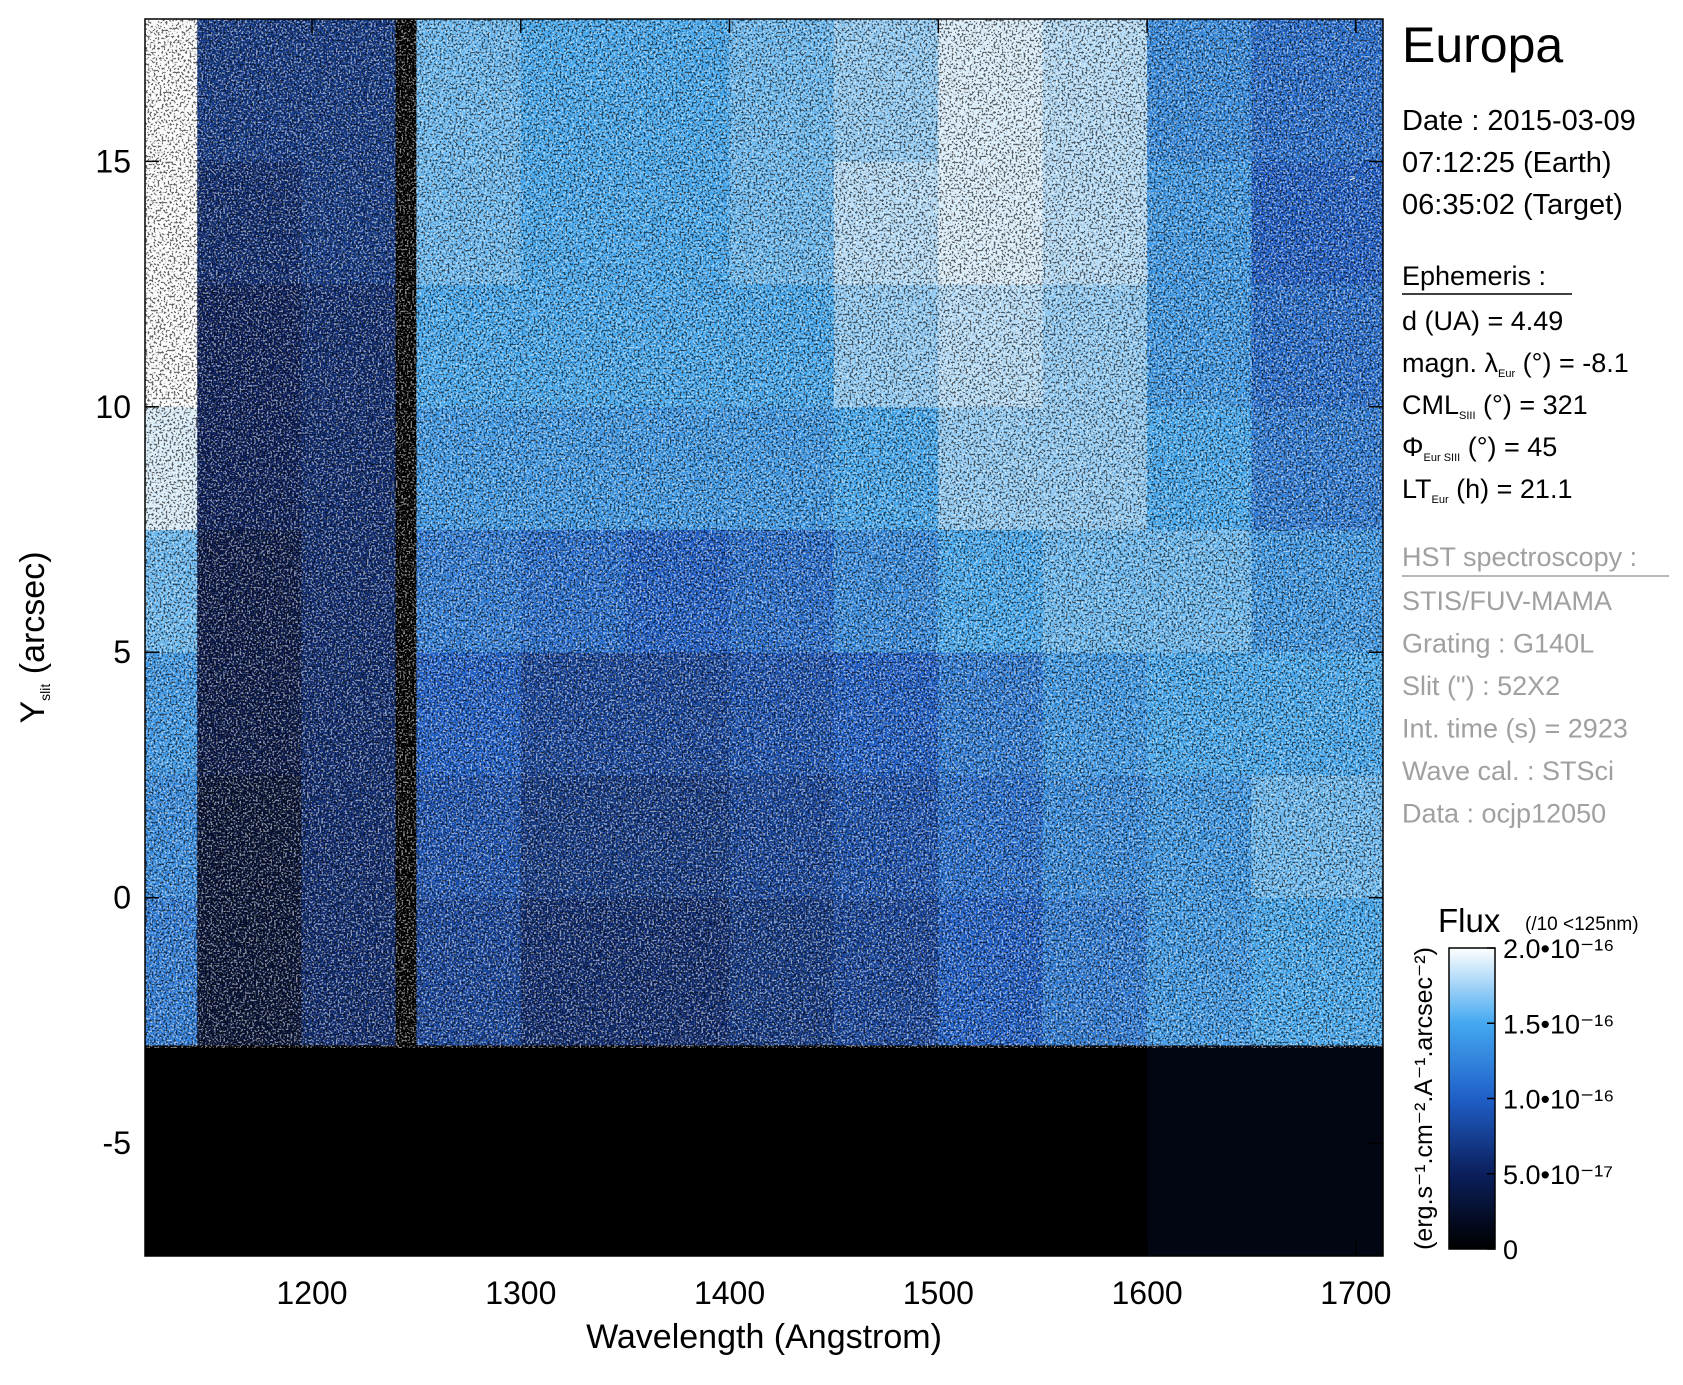  I want to click on y-tick-label: 5, so click(122, 652).